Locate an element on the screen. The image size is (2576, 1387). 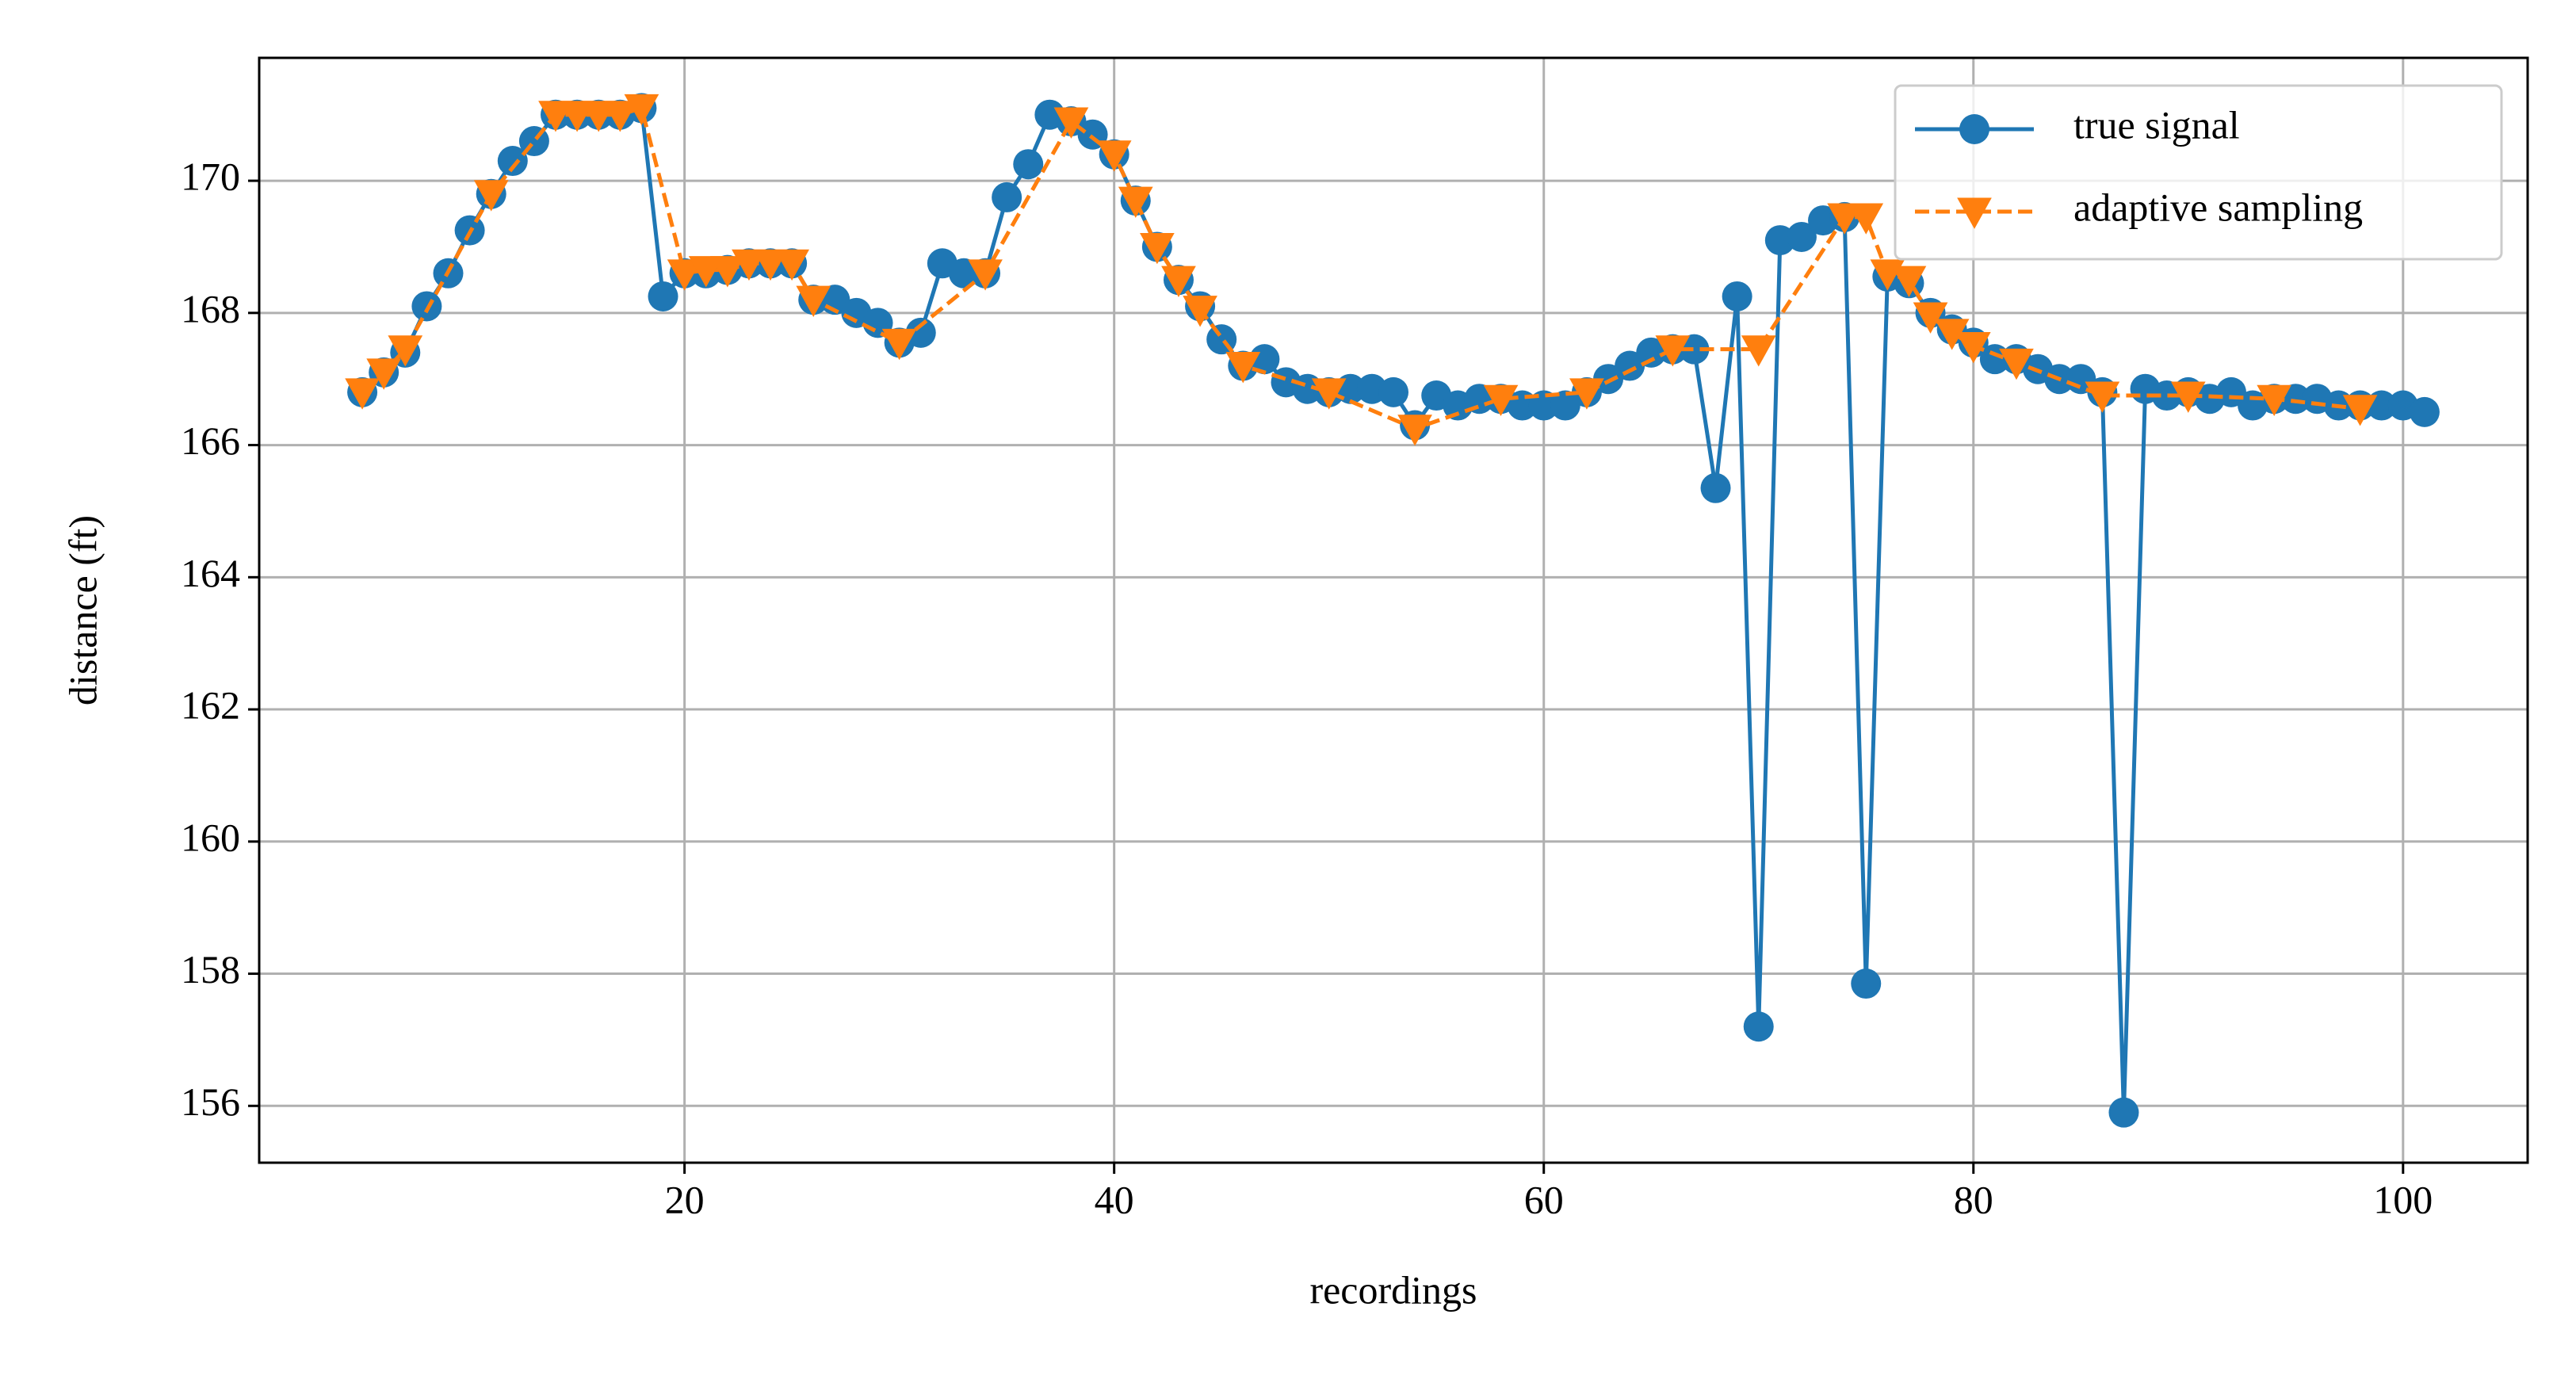
y-tick-label: 162 is located at coordinates (211, 705).